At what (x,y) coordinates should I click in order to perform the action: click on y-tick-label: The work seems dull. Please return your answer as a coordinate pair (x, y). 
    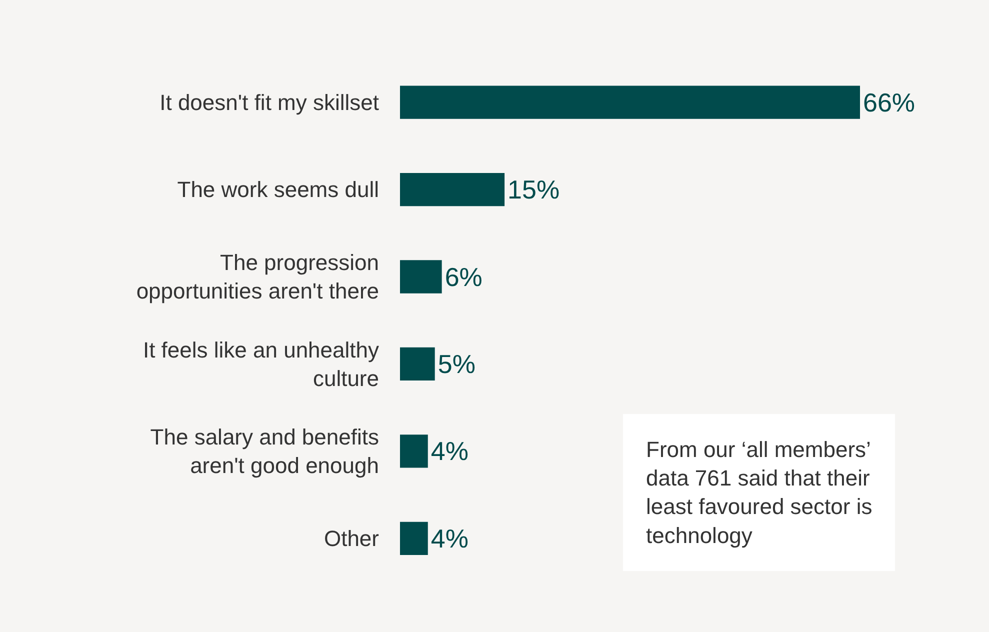
    Looking at the image, I should click on (278, 189).